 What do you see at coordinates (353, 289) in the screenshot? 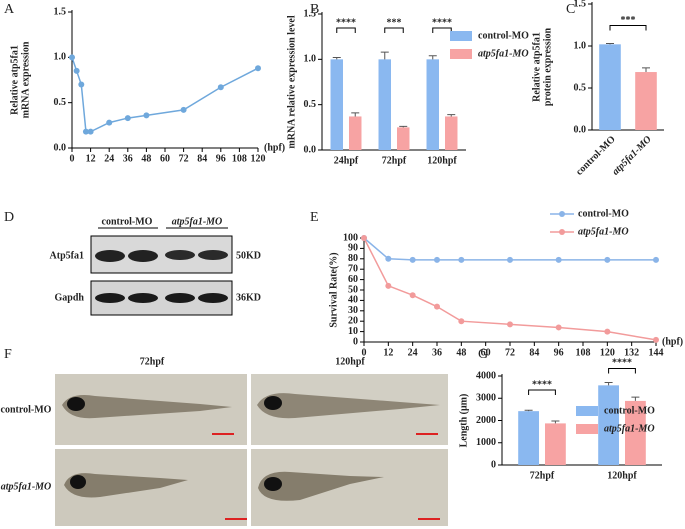
I see `y-tick-label: 50` at bounding box center [353, 289].